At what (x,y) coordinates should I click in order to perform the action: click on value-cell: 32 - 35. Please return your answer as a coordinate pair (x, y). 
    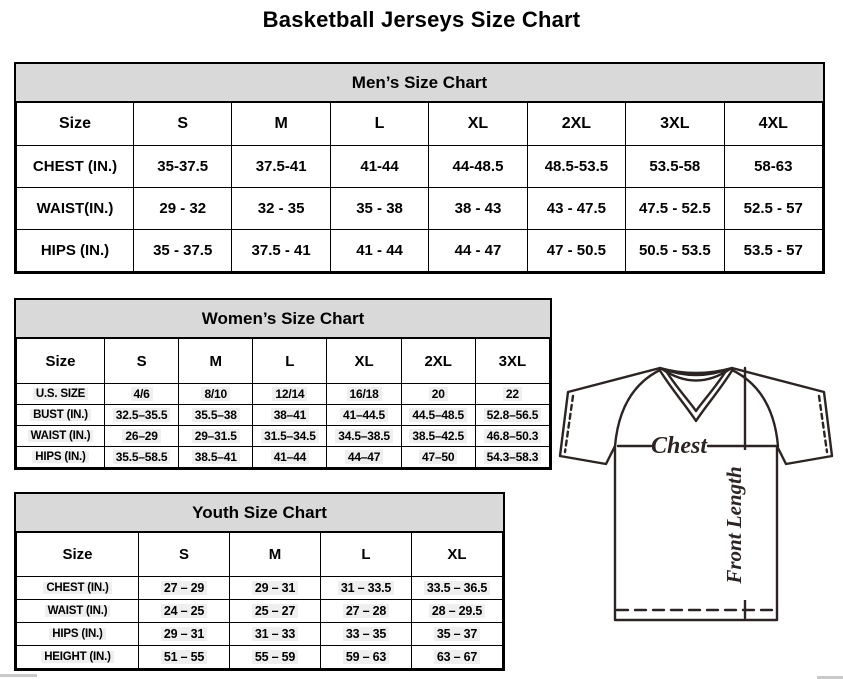
    Looking at the image, I should click on (281, 208).